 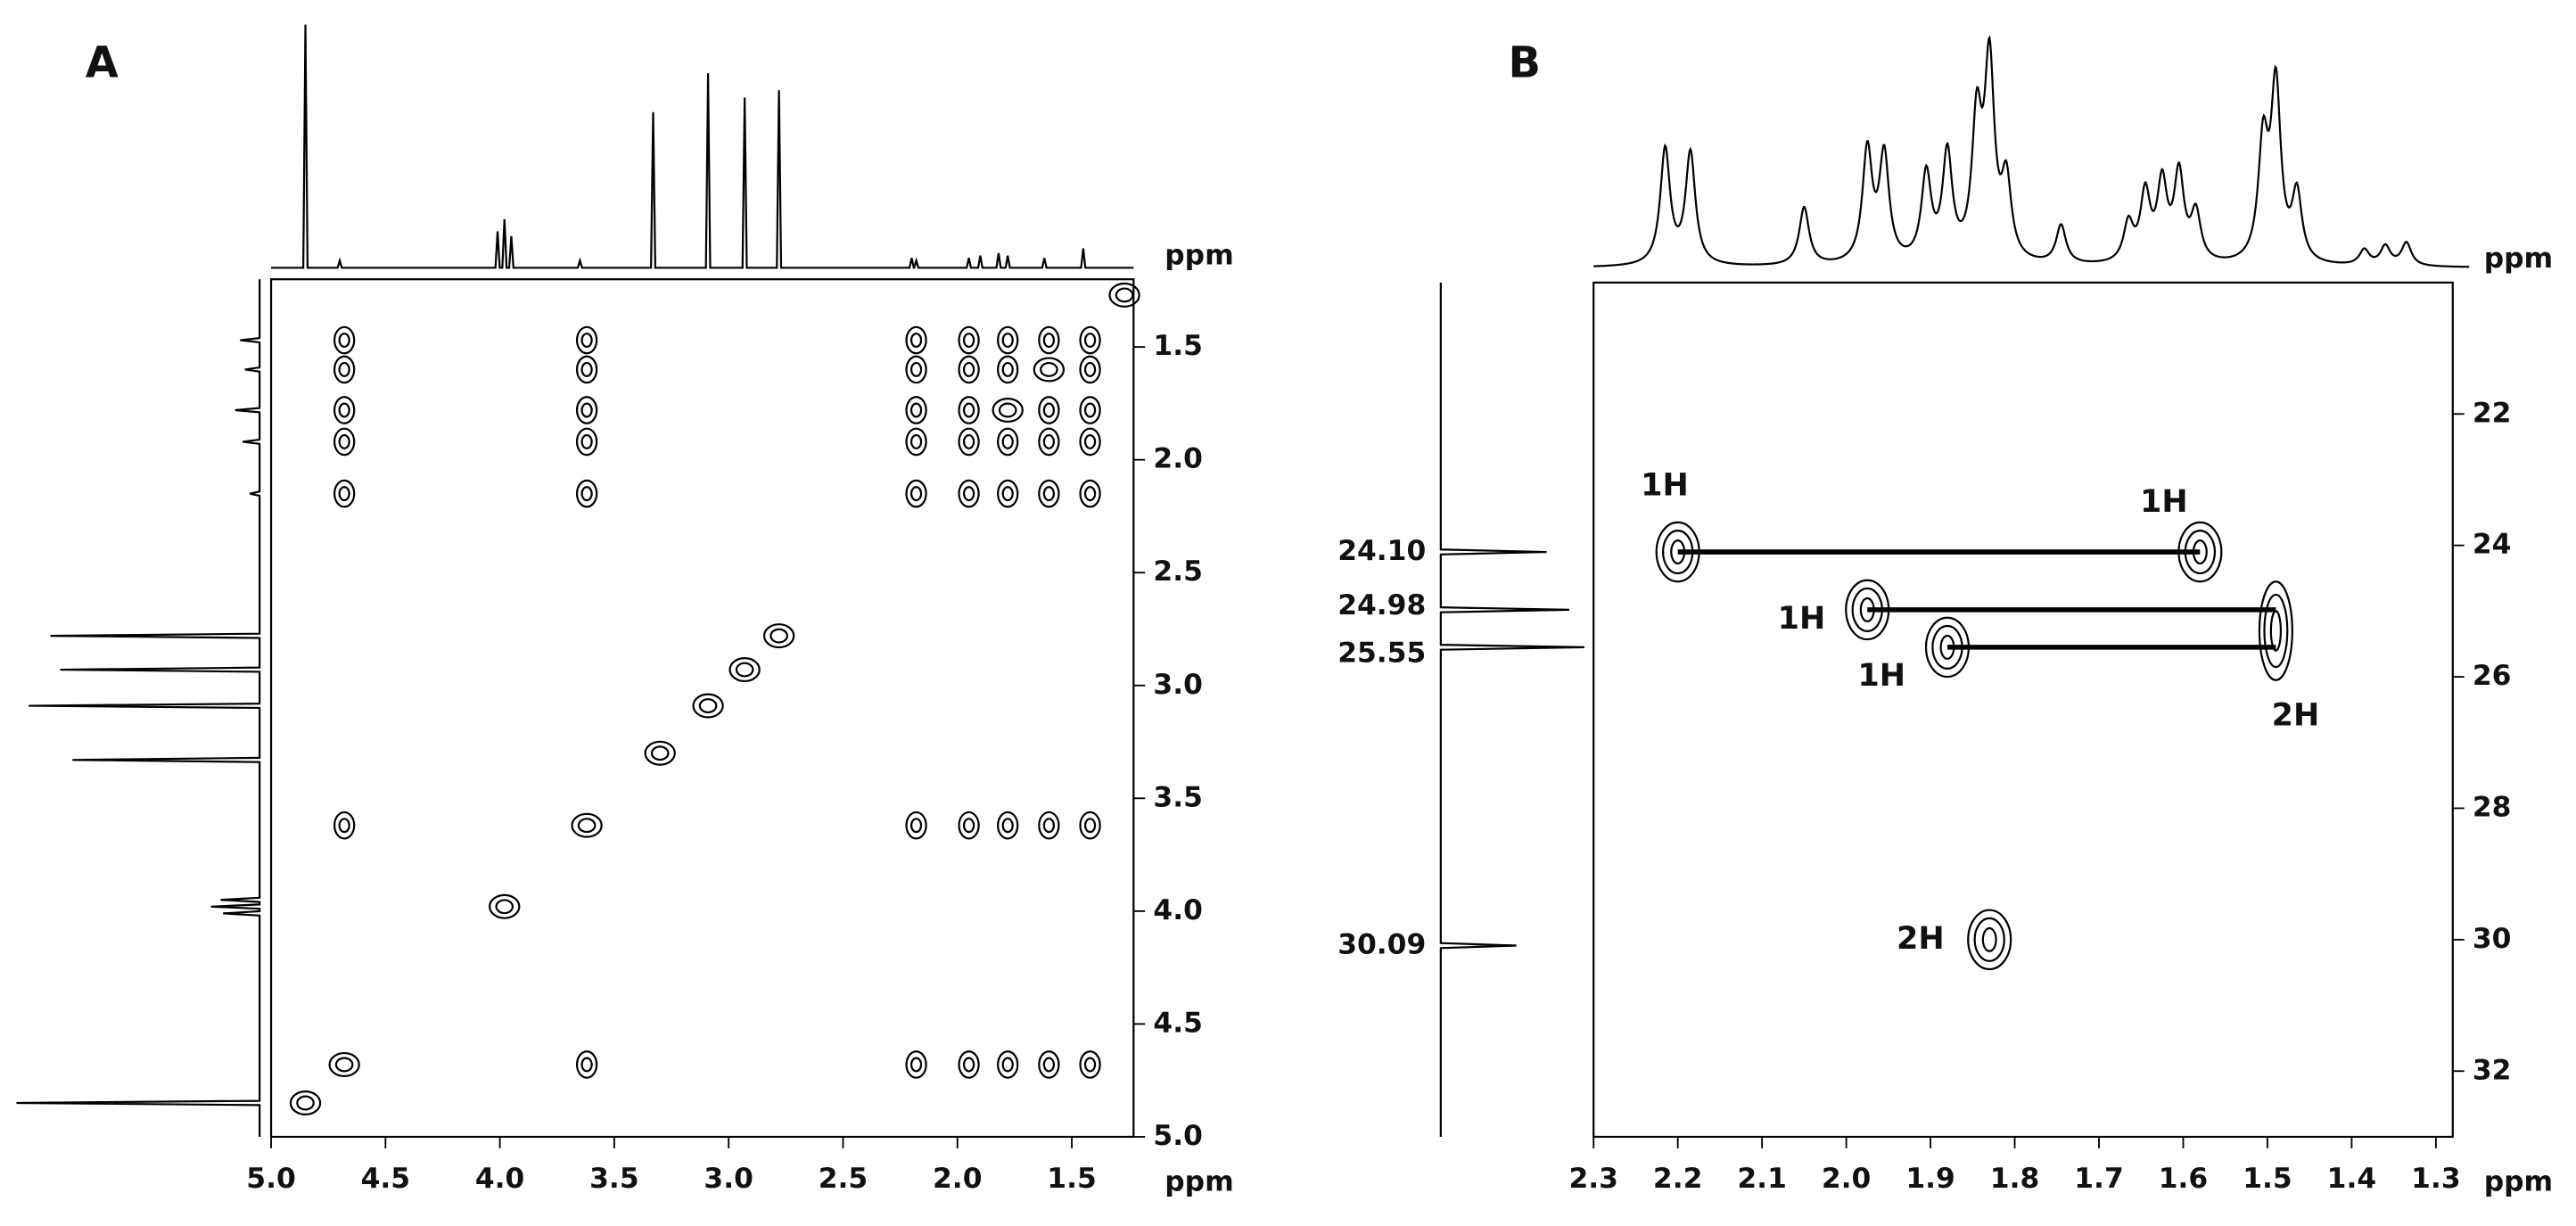 What do you see at coordinates (1177, 910) in the screenshot?
I see `y-tick-label: 4.0` at bounding box center [1177, 910].